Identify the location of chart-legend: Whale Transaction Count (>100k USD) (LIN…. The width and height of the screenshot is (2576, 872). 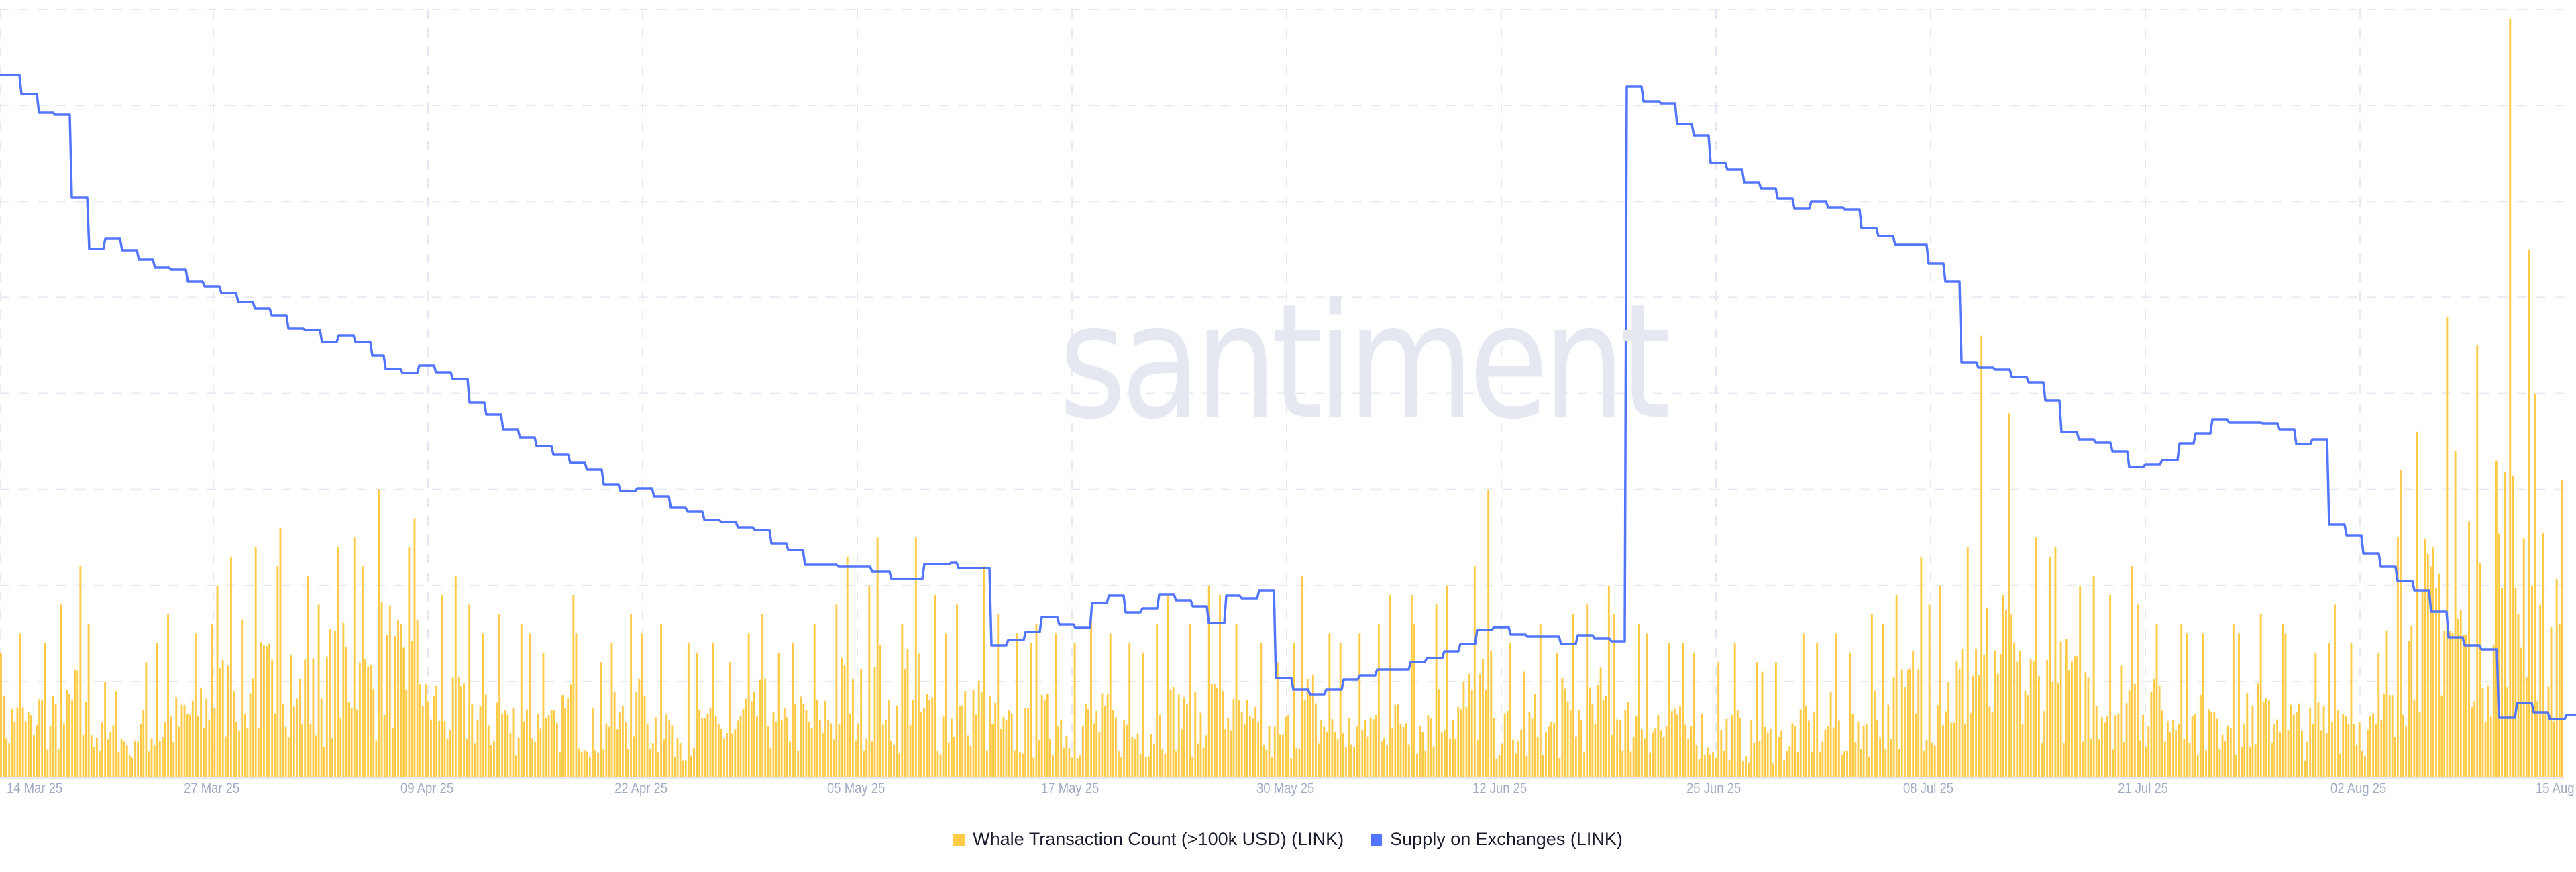
(1288, 839).